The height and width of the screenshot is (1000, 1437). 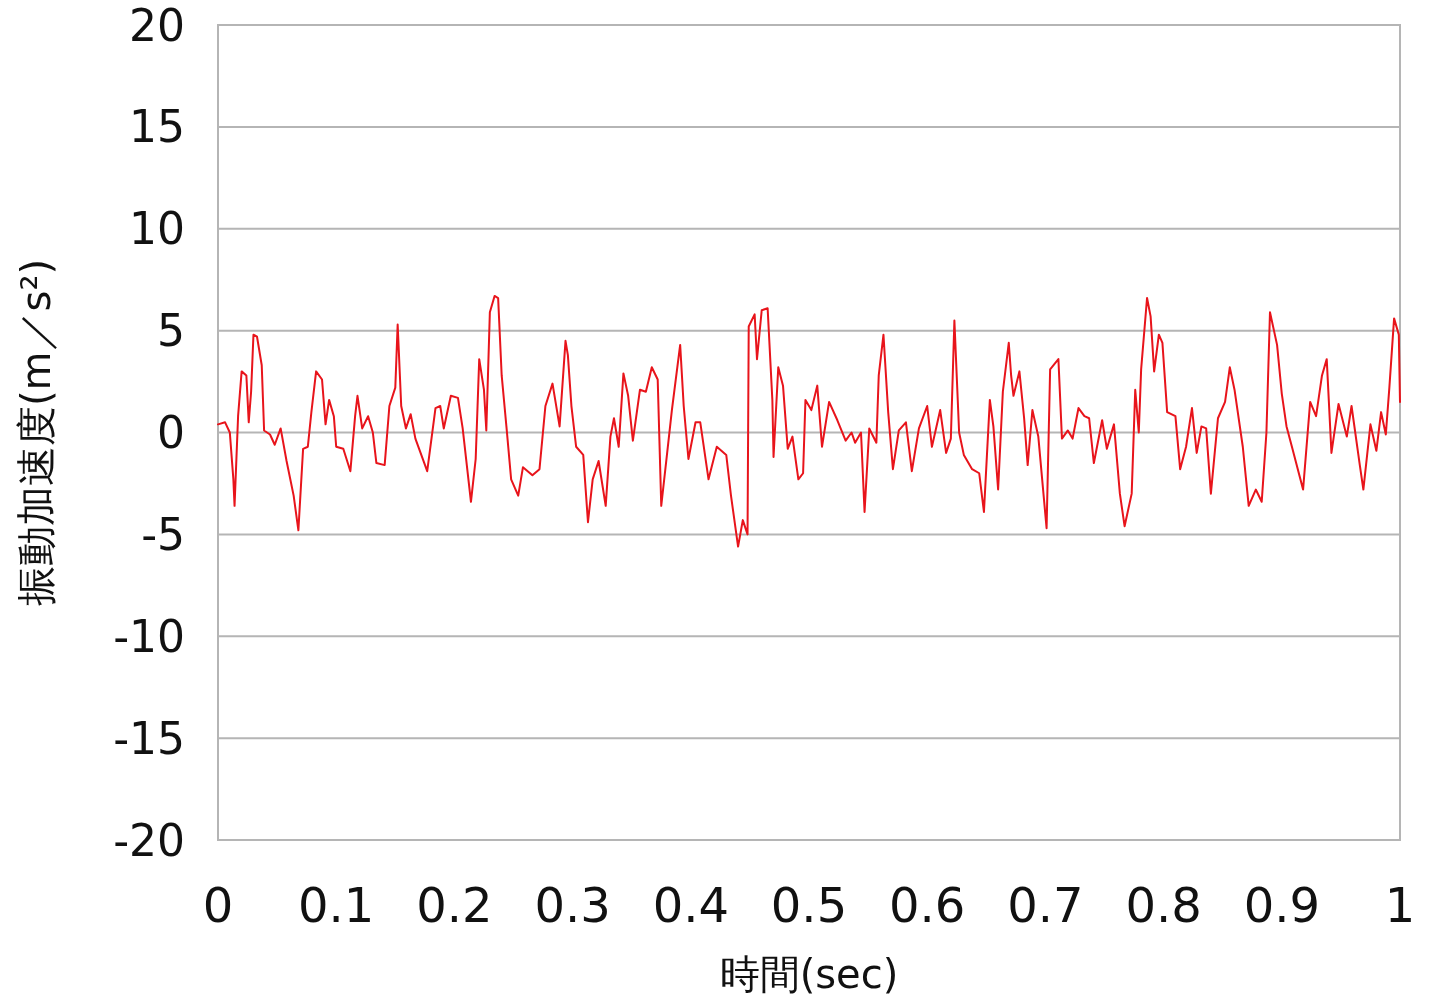 What do you see at coordinates (157, 229) in the screenshot?
I see `y-tick-label: 10` at bounding box center [157, 229].